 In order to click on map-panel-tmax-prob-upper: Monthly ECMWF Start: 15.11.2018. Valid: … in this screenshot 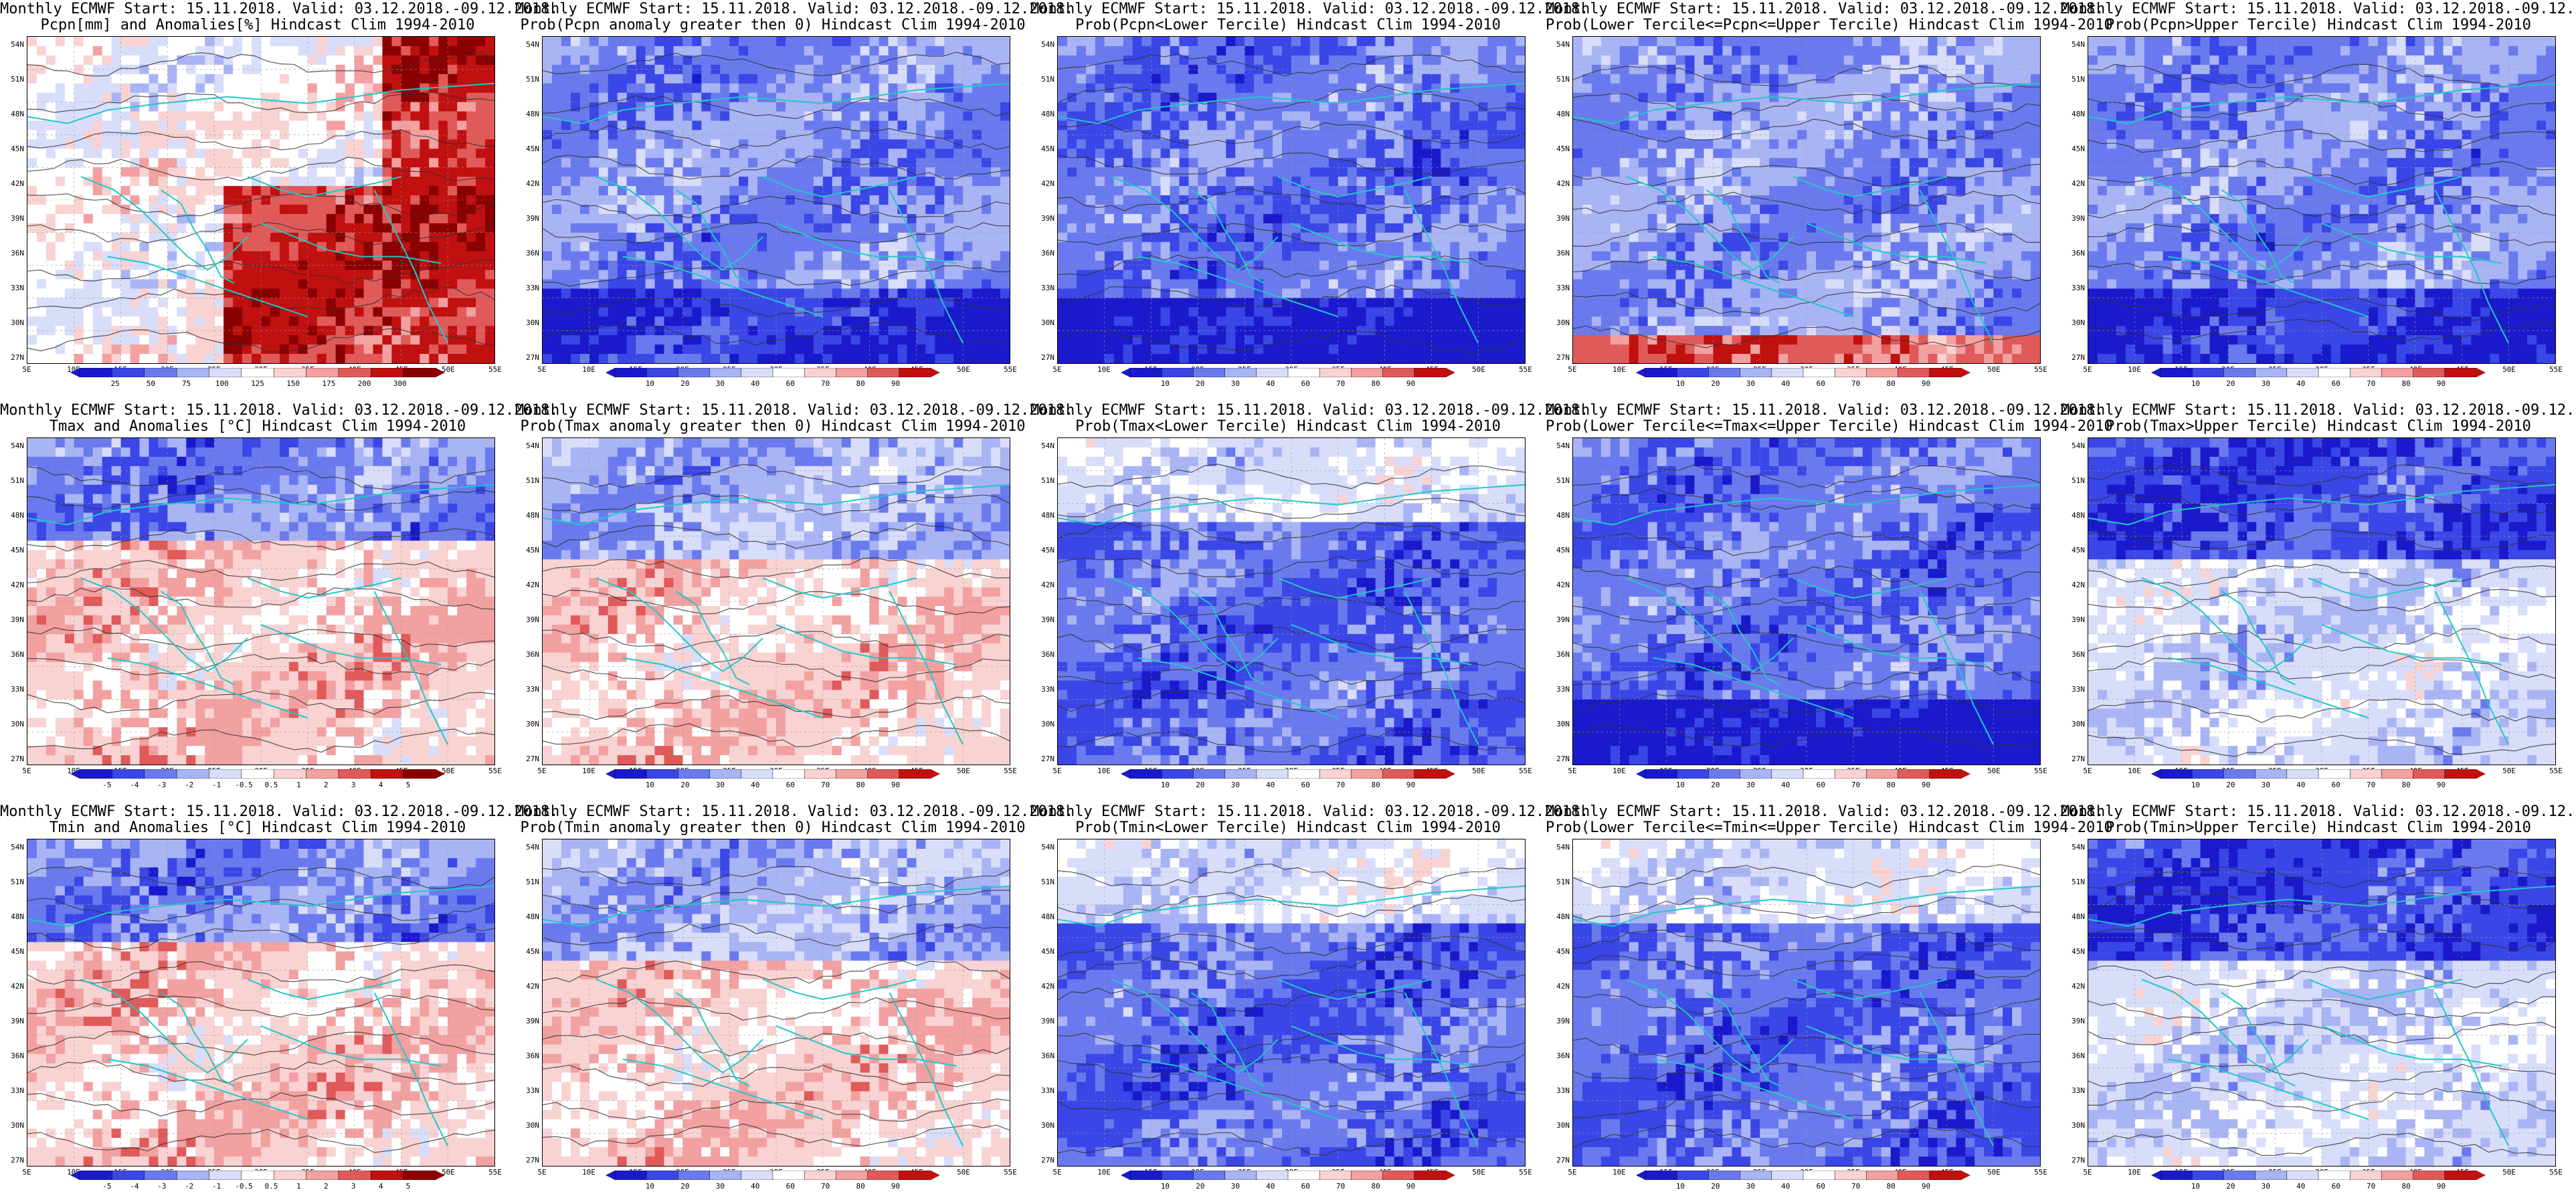, I will do `click(2318, 602)`.